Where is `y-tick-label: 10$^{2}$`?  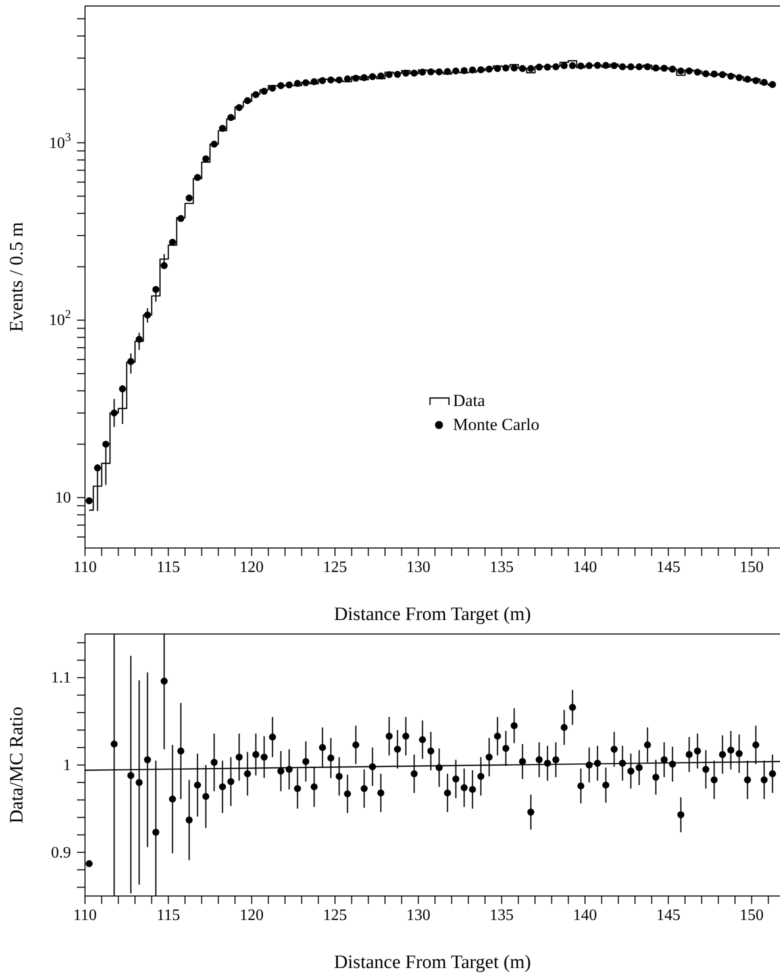 y-tick-label: 10$^{2}$ is located at coordinates (60, 318).